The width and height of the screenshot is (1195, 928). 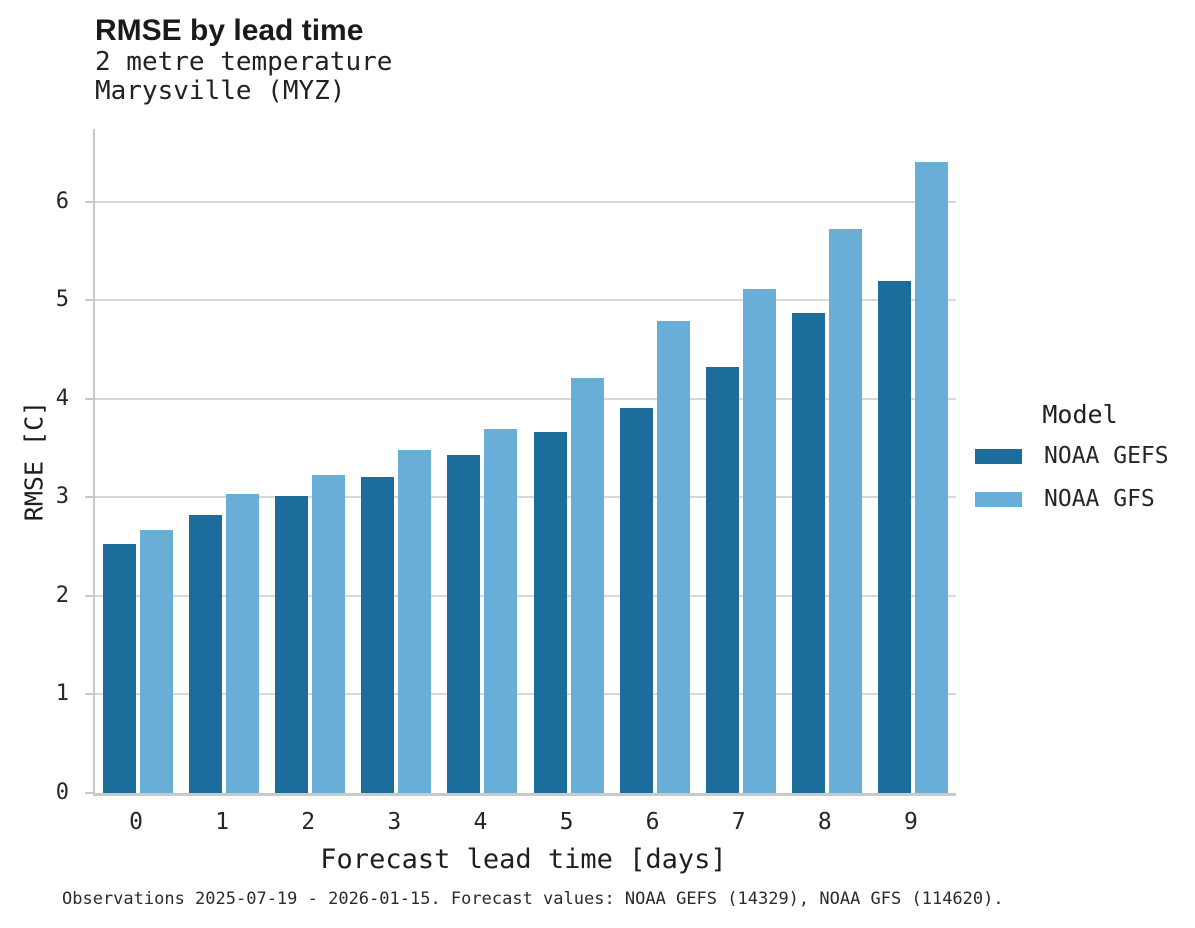 I want to click on x-axis-title: Forecast lead time [days], so click(x=523, y=859).